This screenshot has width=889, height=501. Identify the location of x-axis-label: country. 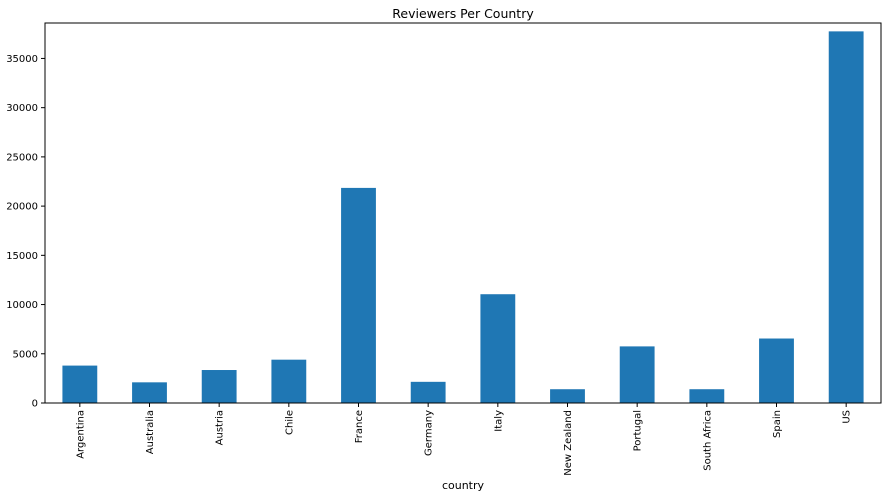
(463, 485).